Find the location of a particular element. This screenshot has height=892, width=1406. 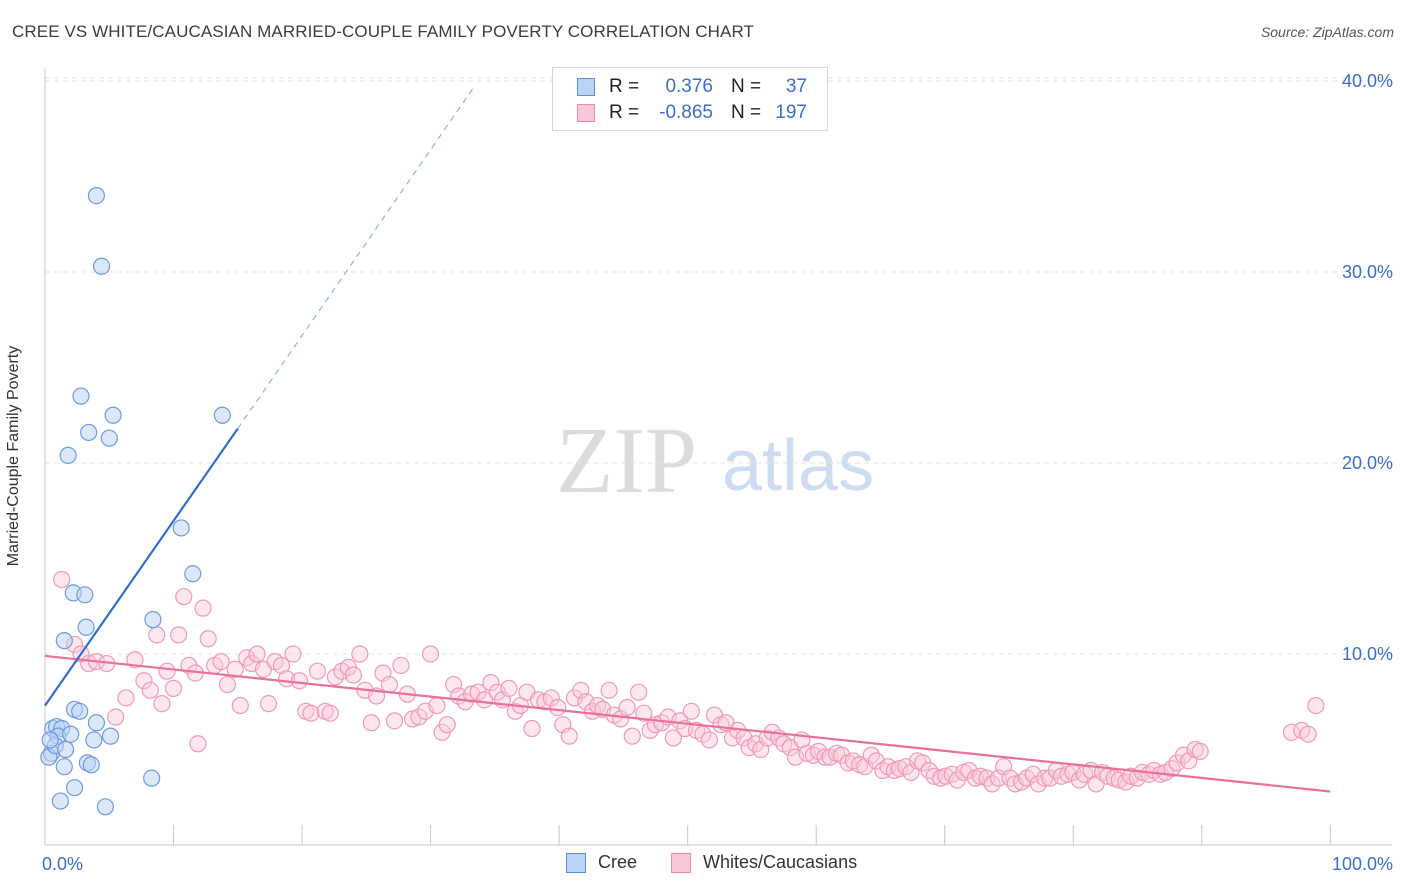

x-tick-label: 100.0% is located at coordinates (1362, 864).